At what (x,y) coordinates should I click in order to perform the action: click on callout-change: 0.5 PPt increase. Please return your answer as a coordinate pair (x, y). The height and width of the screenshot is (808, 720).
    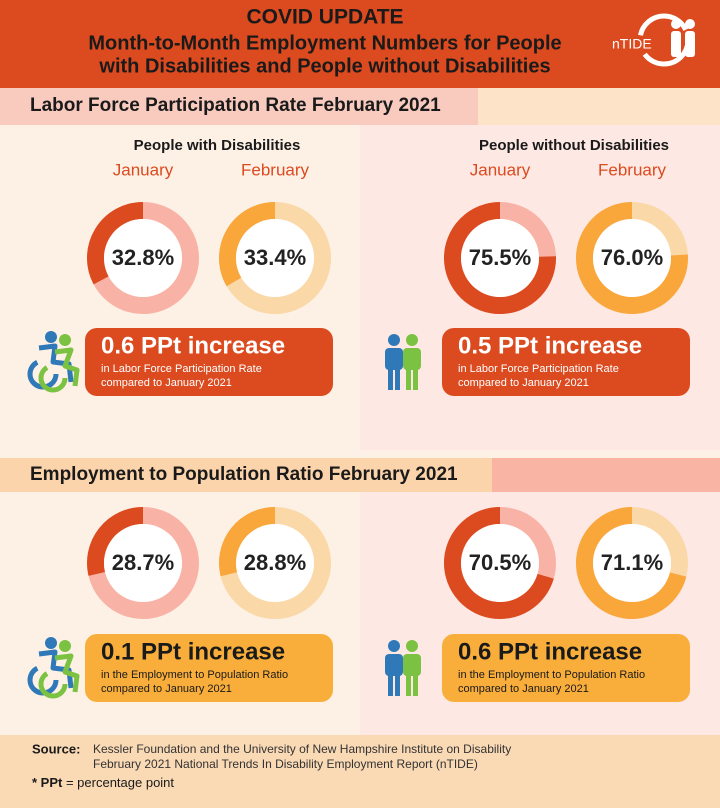
    Looking at the image, I should click on (550, 345).